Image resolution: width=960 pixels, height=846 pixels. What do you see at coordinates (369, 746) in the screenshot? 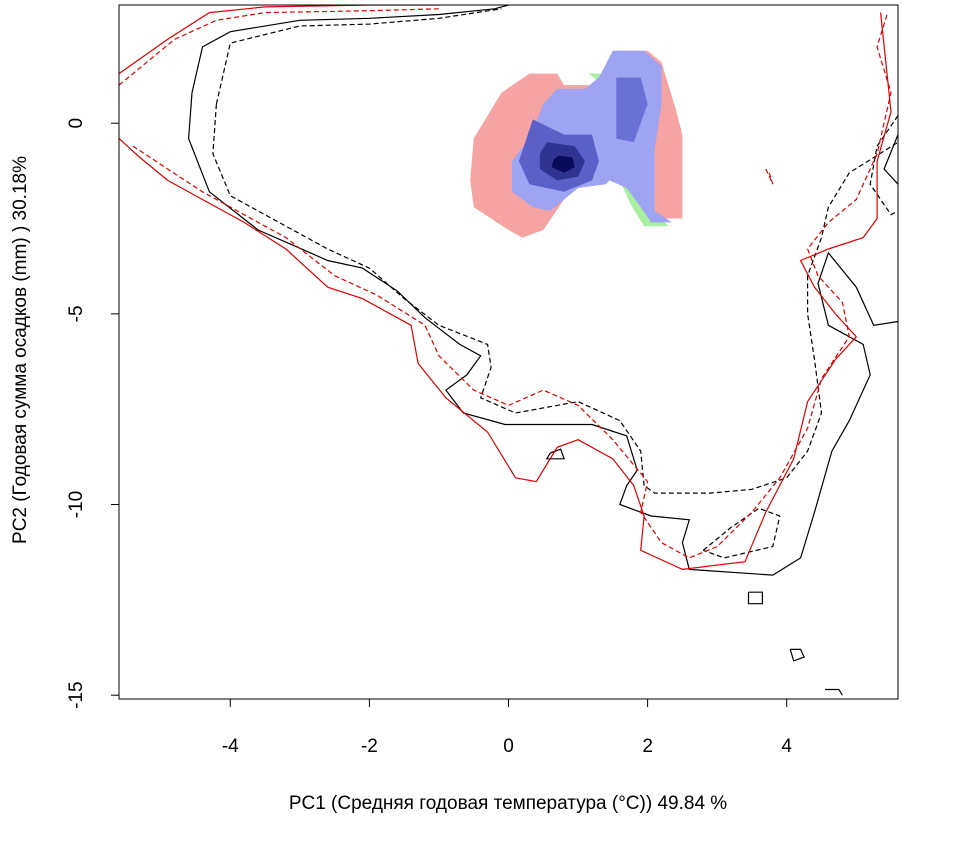
I see `x-tick-label: -2` at bounding box center [369, 746].